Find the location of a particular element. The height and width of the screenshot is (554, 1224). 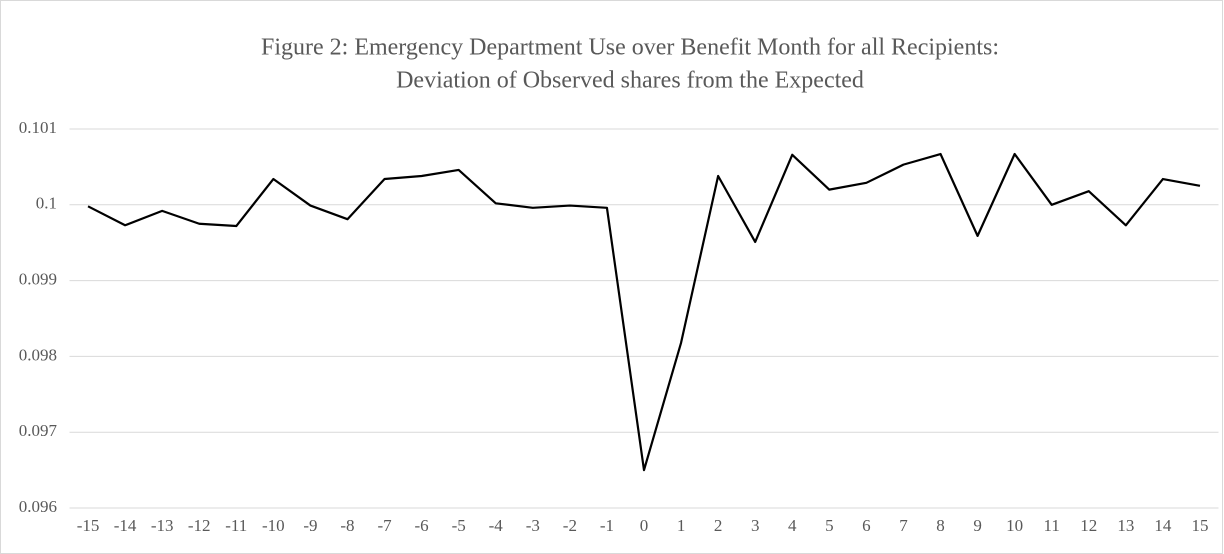

y-tick-label: 0.097 is located at coordinates (38, 430).